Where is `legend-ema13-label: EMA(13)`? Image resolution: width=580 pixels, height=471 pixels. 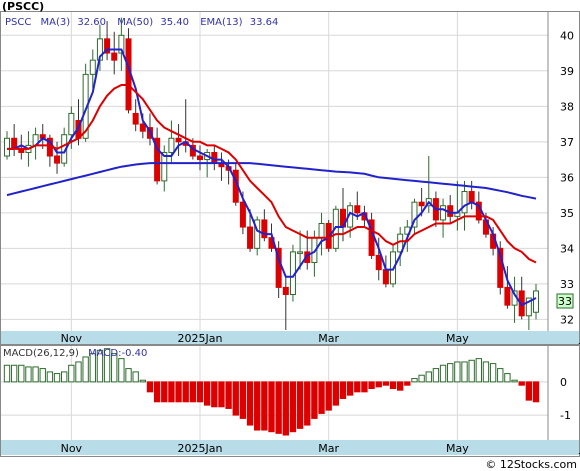
legend-ema13-label: EMA(13) is located at coordinates (221, 22).